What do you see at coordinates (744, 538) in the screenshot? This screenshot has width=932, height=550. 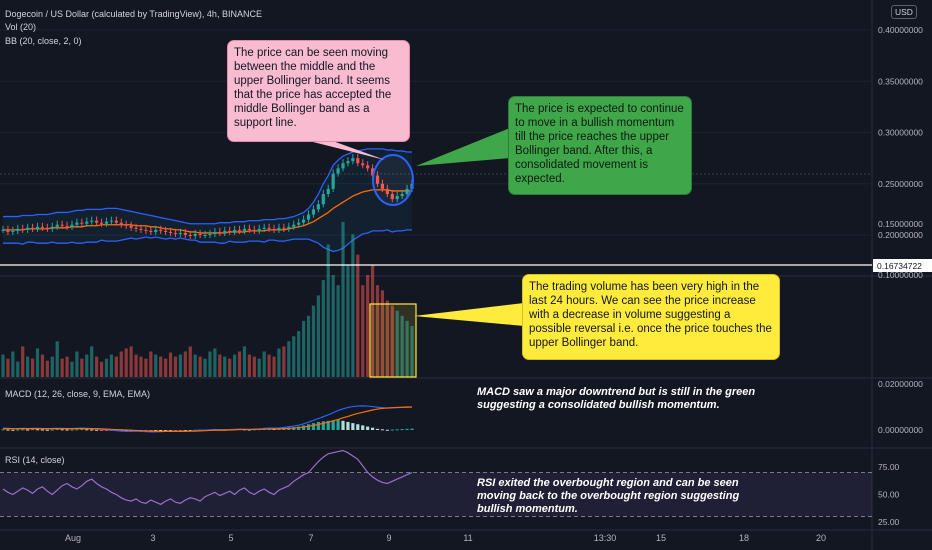 I see `time-tick-label: 18` at bounding box center [744, 538].